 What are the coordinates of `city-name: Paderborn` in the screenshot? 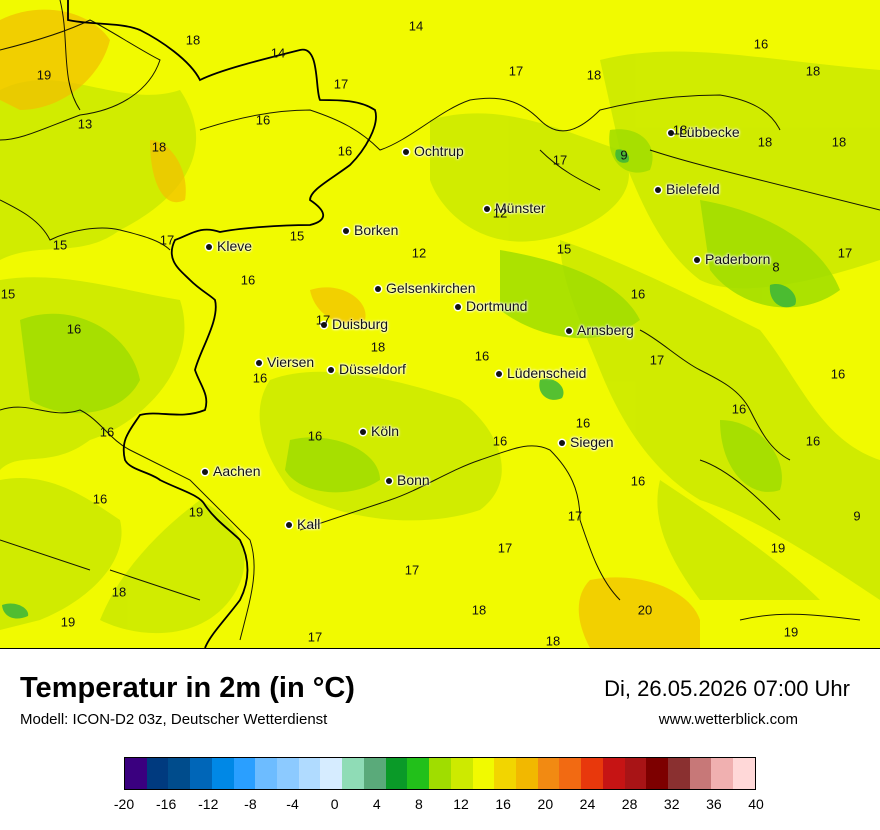 It's located at (737, 259).